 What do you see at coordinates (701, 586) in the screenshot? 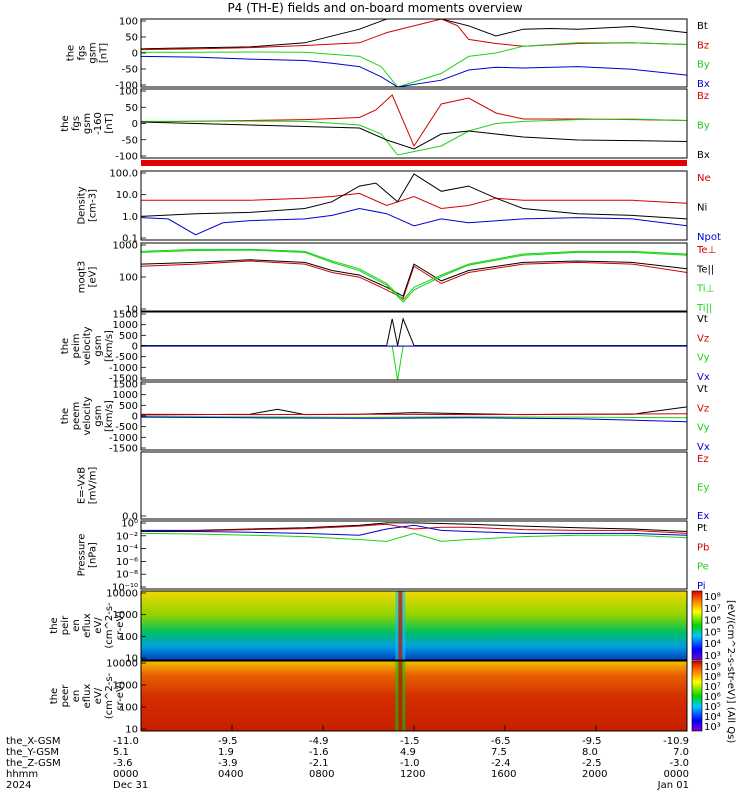
I see `legend-entry: Pi` at bounding box center [701, 586].